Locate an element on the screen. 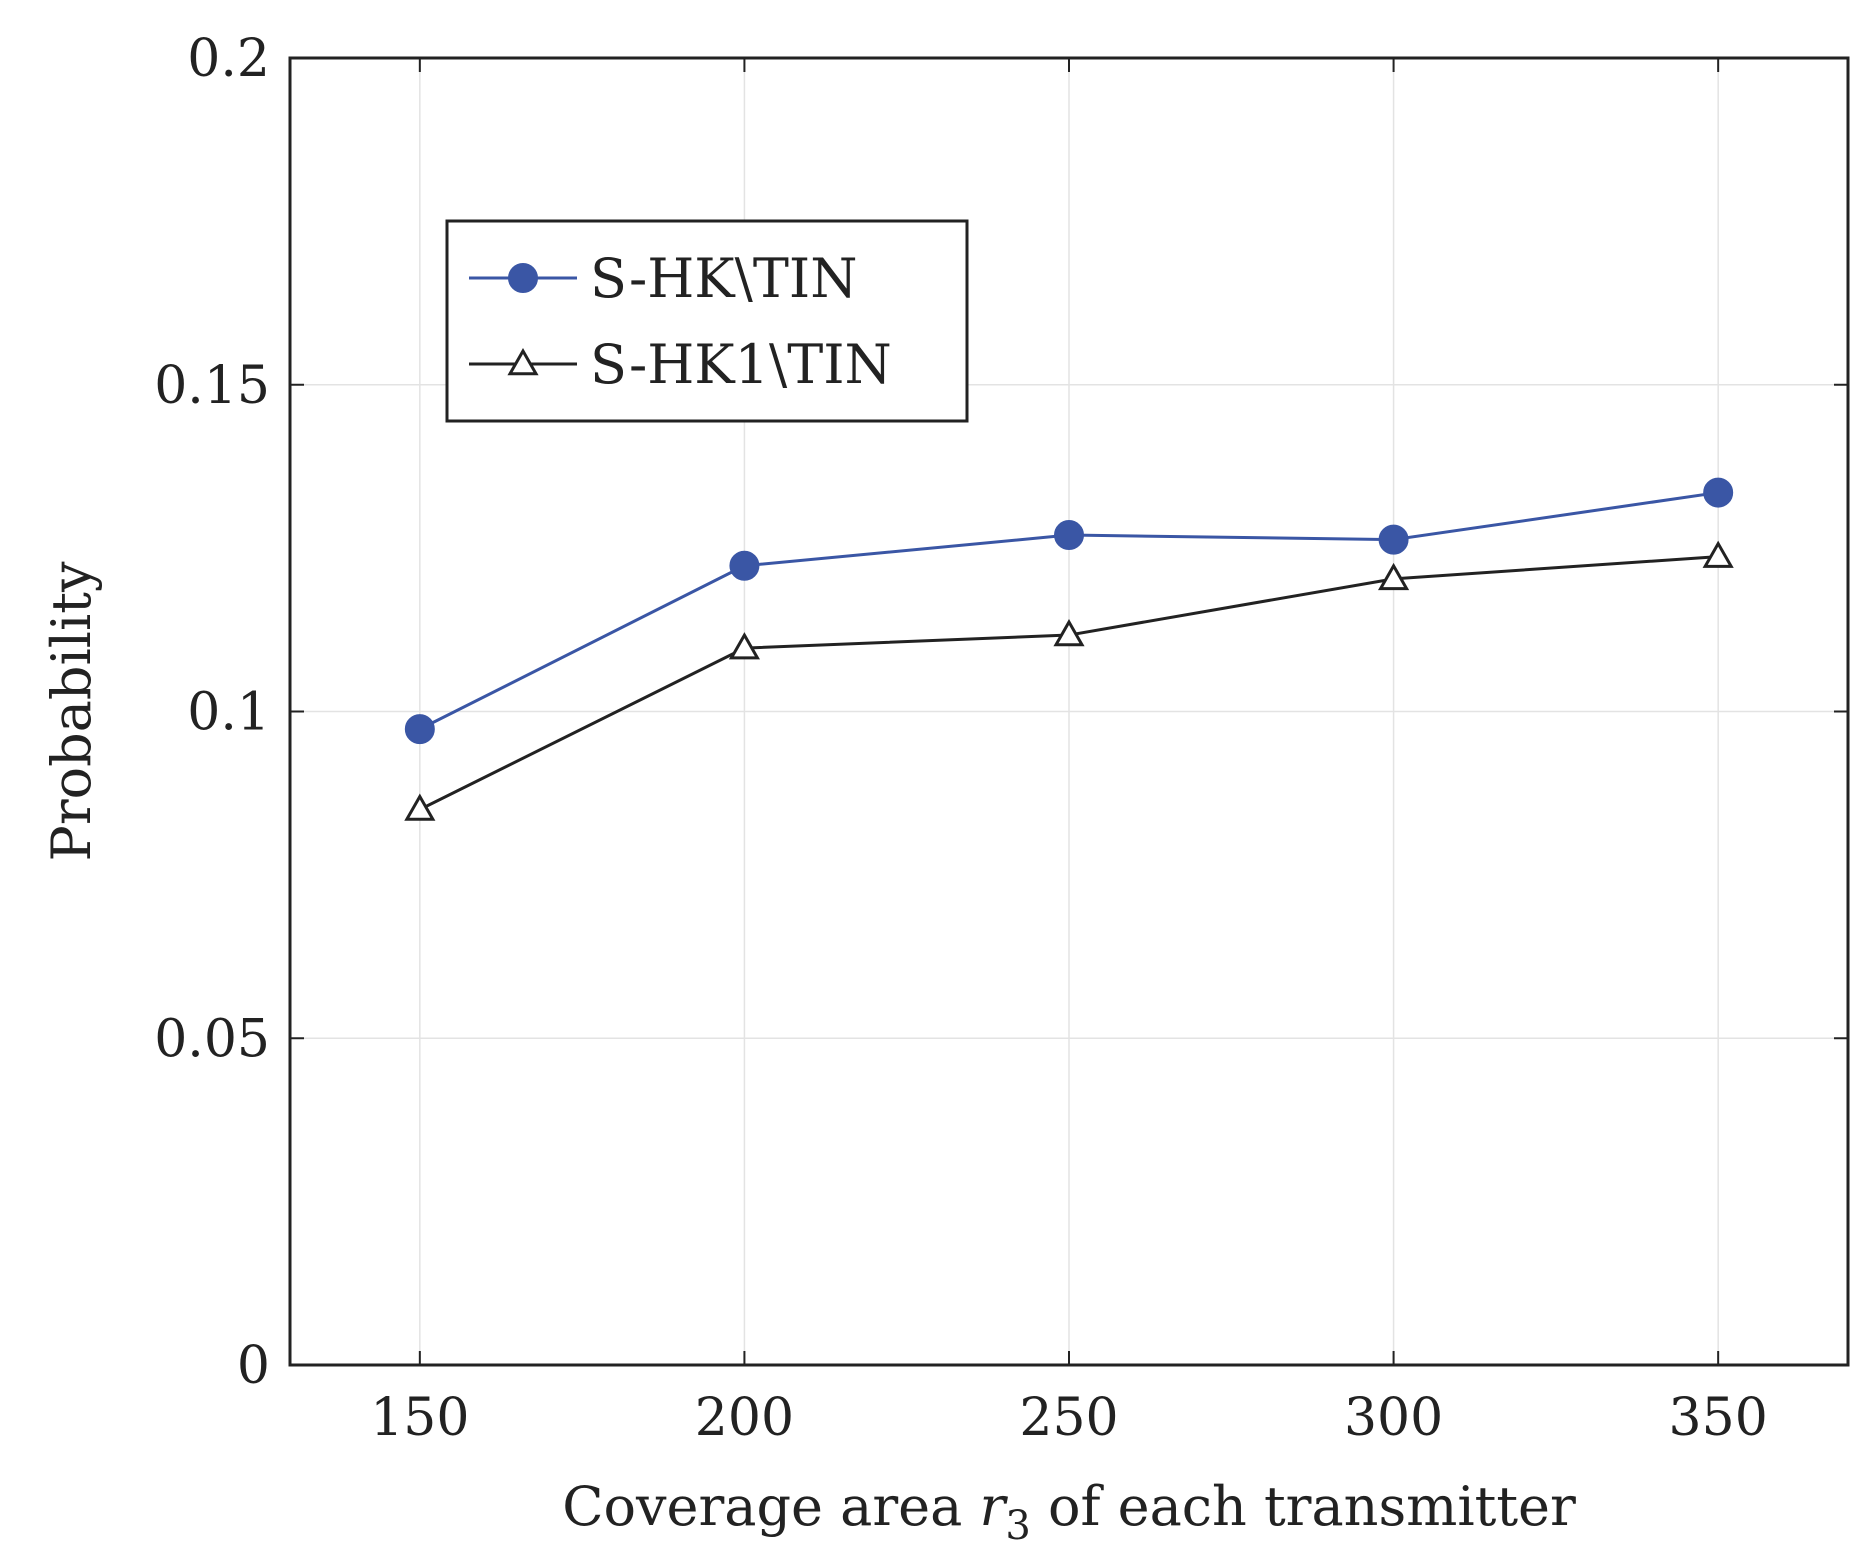 This screenshot has width=1871, height=1563. x-axis-label-variable: r is located at coordinates (994, 1506).